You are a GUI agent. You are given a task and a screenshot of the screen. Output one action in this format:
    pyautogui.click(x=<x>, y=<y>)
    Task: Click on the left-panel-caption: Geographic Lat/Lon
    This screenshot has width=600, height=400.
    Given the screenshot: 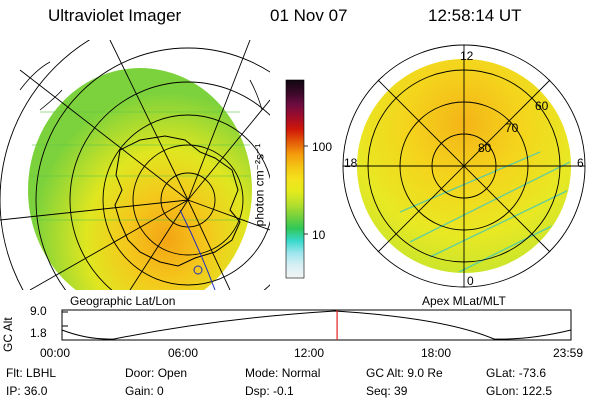 What is the action you would take?
    pyautogui.click(x=123, y=301)
    